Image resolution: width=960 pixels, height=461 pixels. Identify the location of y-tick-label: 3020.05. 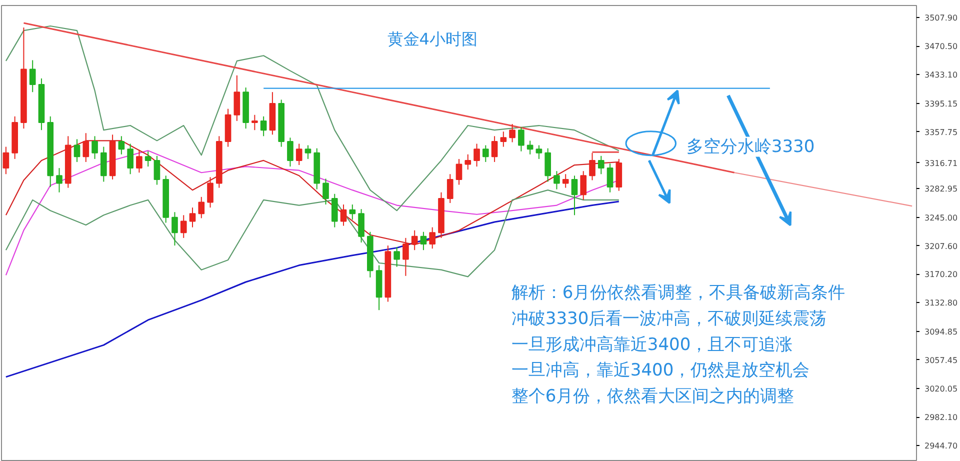
(941, 389).